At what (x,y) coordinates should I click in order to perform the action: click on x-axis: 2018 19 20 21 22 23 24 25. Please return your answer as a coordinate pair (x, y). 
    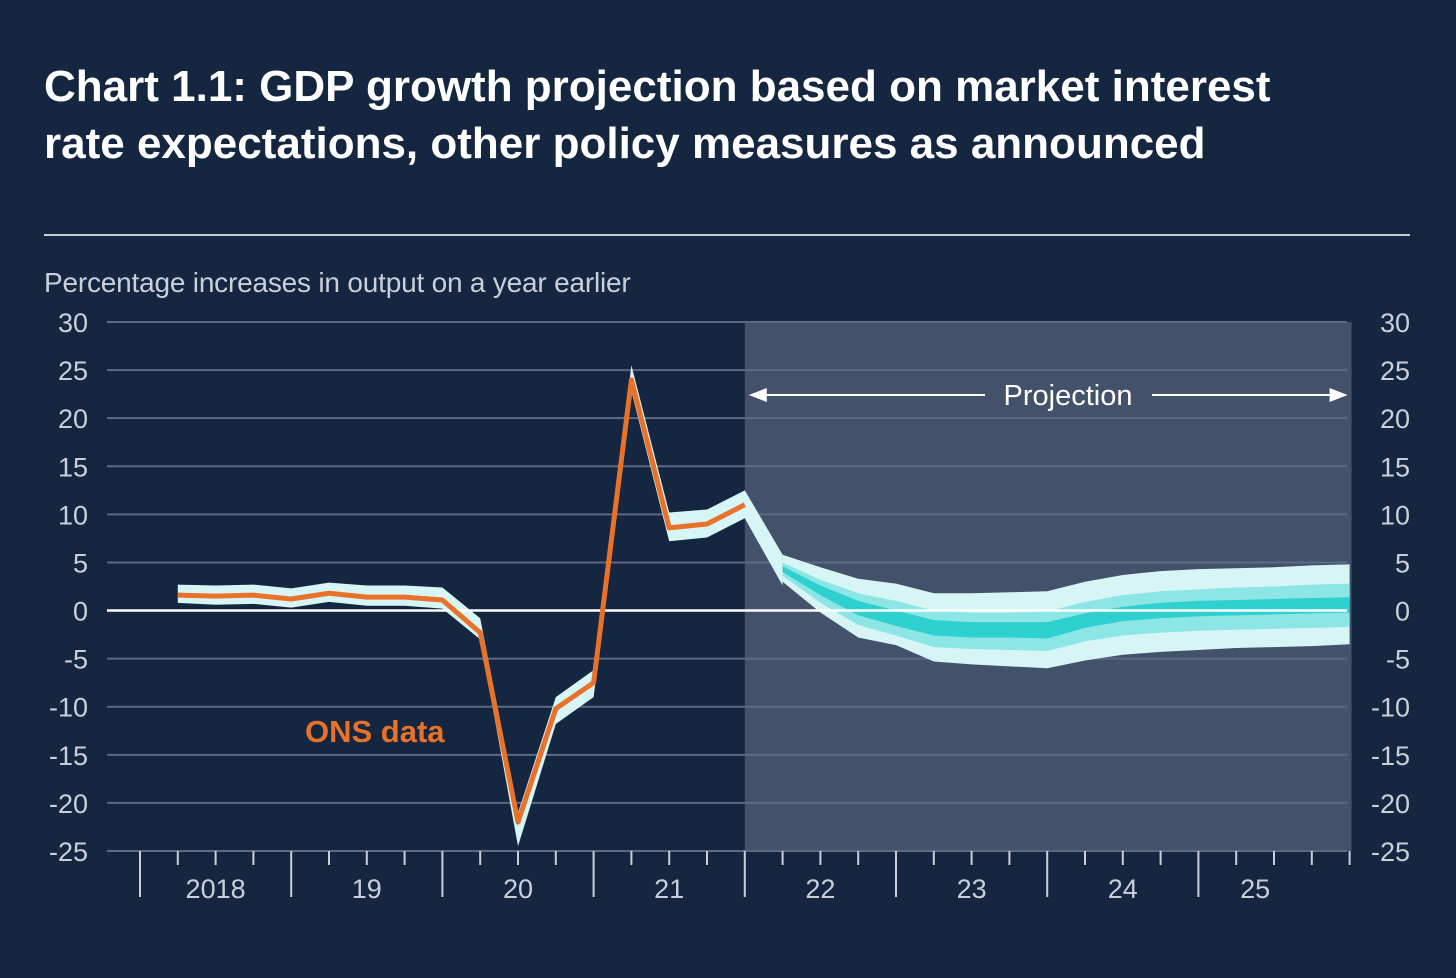
    Looking at the image, I should click on (745, 877).